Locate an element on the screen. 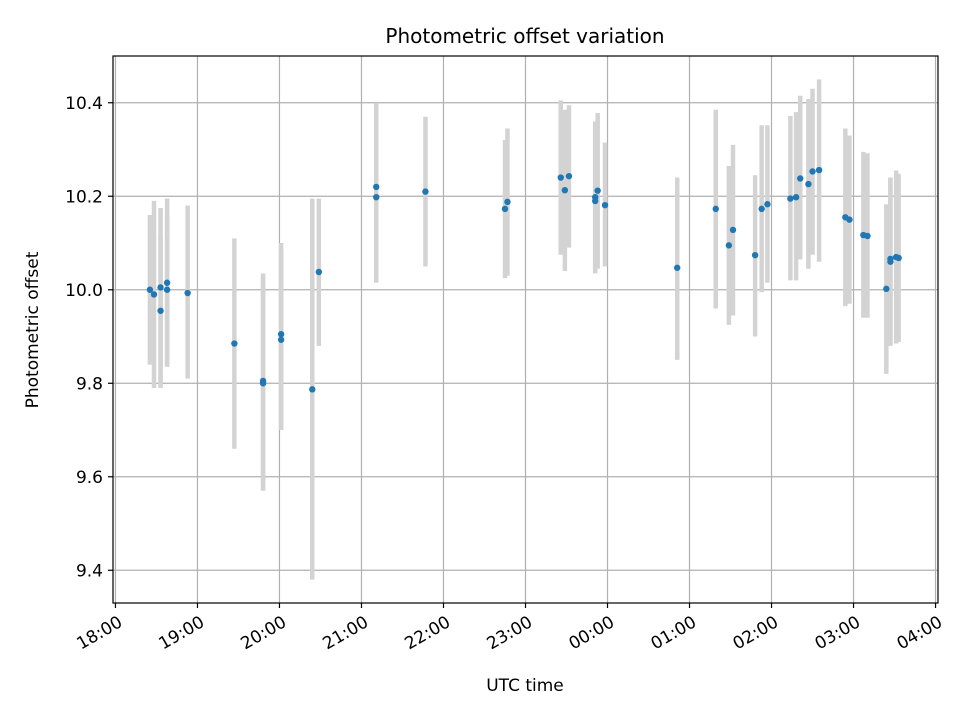  y-tick-label: 10.2 is located at coordinates (84, 197).